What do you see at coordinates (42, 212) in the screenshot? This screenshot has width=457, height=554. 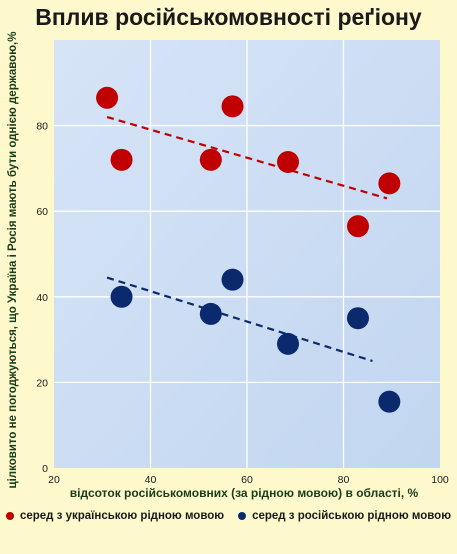 I see `y-tick-label: 60` at bounding box center [42, 212].